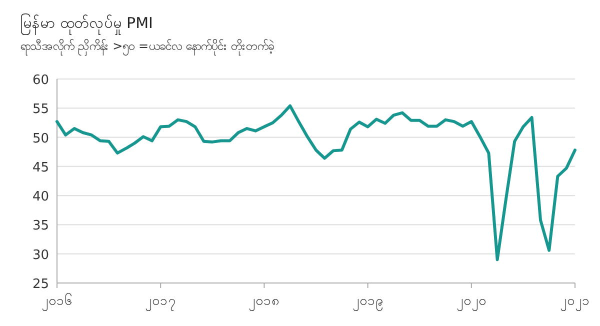 The image size is (600, 326). I want to click on y-tick-label: 55, so click(40, 110).